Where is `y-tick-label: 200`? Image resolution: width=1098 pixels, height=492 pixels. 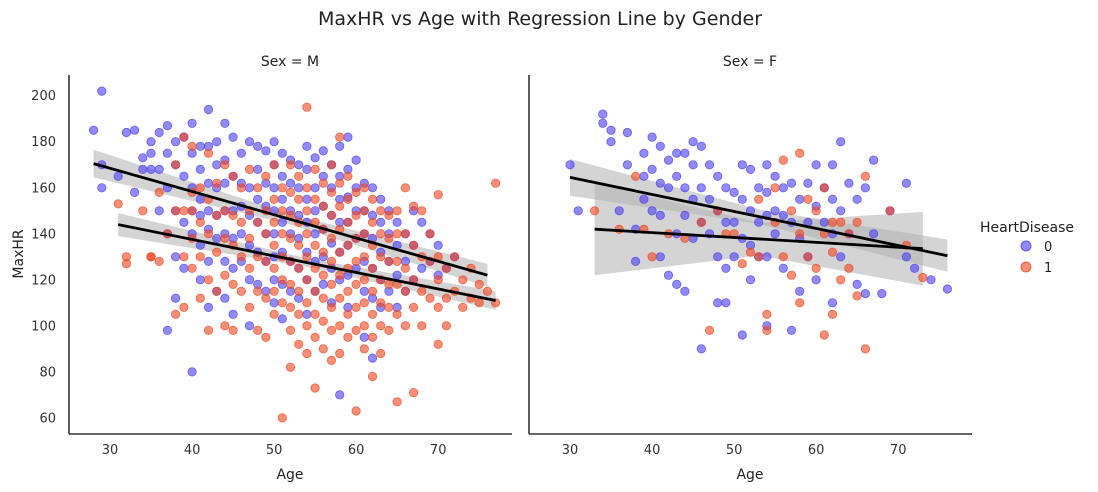
y-tick-label: 200 is located at coordinates (43, 96).